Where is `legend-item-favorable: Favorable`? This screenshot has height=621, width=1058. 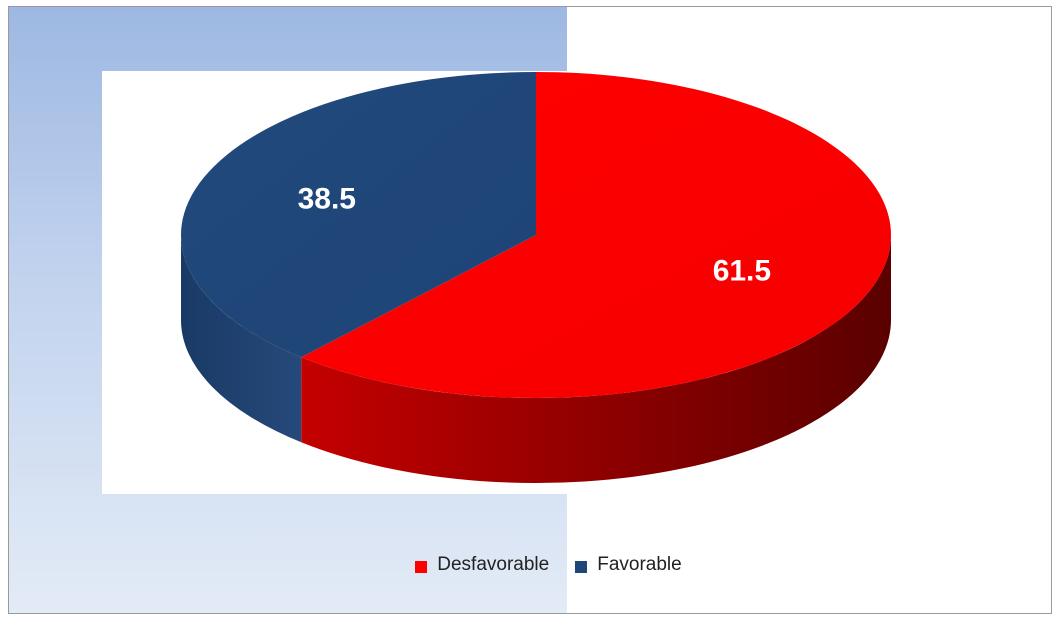 legend-item-favorable: Favorable is located at coordinates (628, 565).